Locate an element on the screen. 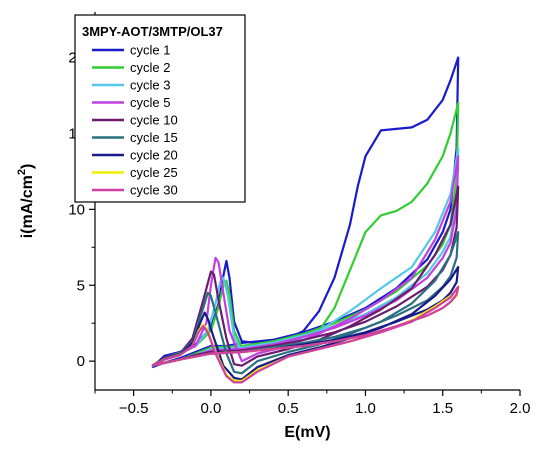 The width and height of the screenshot is (550, 450). legend-label: cycle 2 is located at coordinates (150, 67).